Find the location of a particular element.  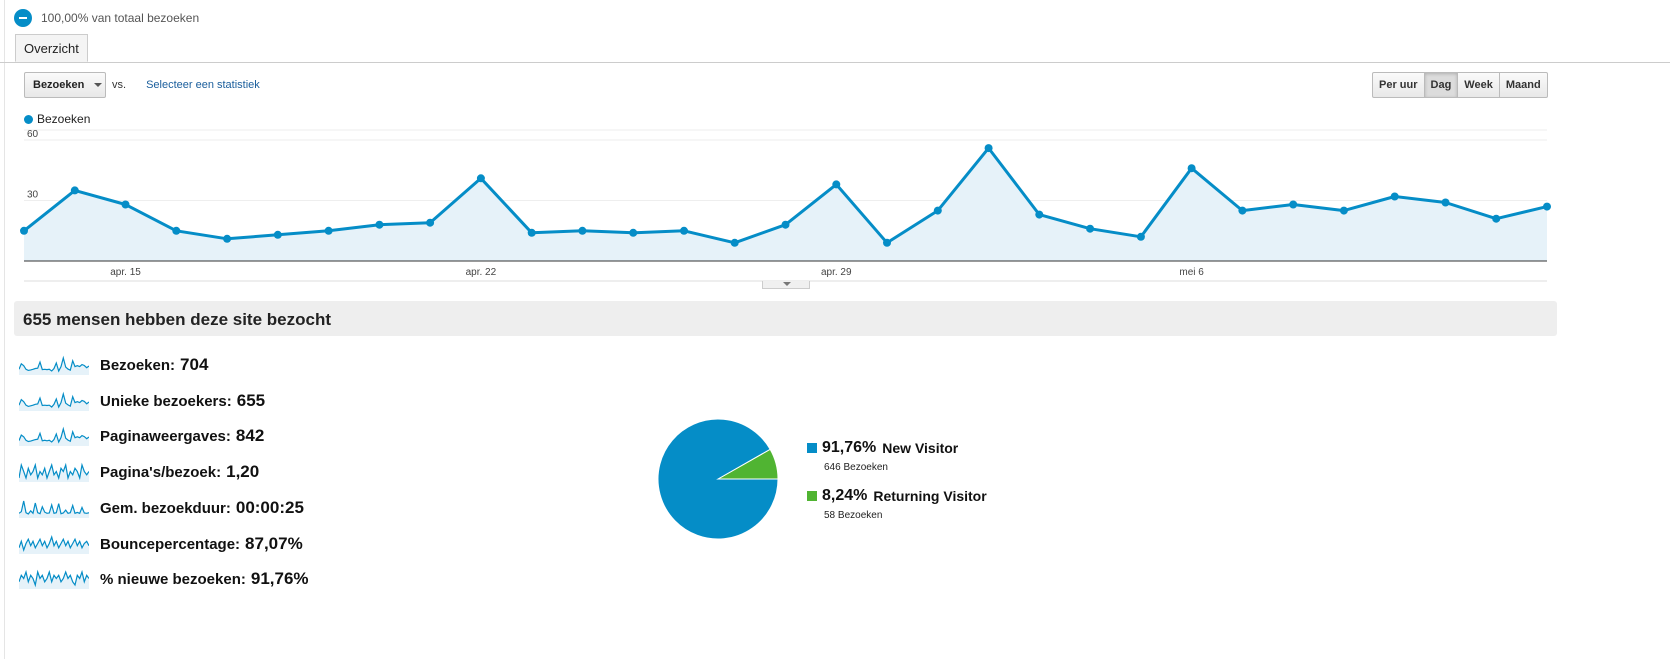

chart-legend: Bezoeken is located at coordinates (57, 119).